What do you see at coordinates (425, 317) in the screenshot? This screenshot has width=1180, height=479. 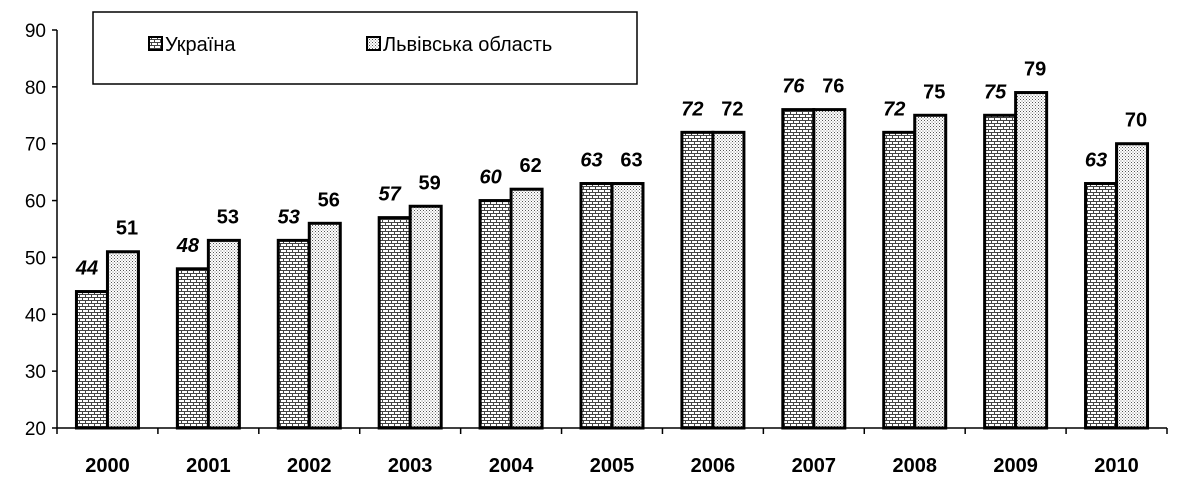 I see `bar-lviv-2003` at bounding box center [425, 317].